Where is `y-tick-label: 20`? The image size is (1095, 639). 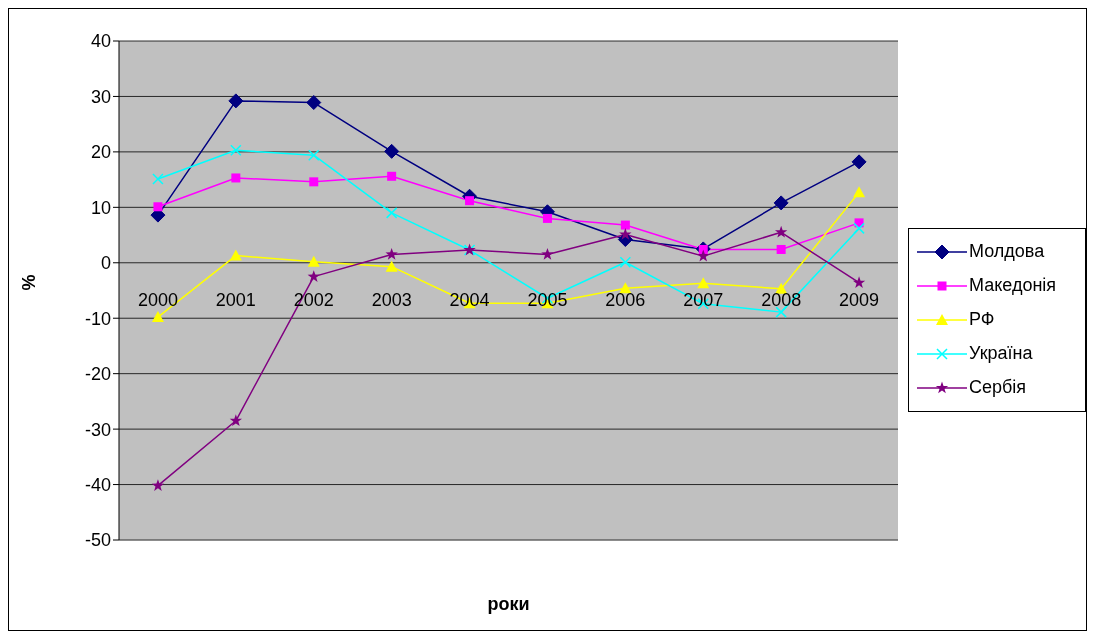
y-tick-label: 20 is located at coordinates (100, 152).